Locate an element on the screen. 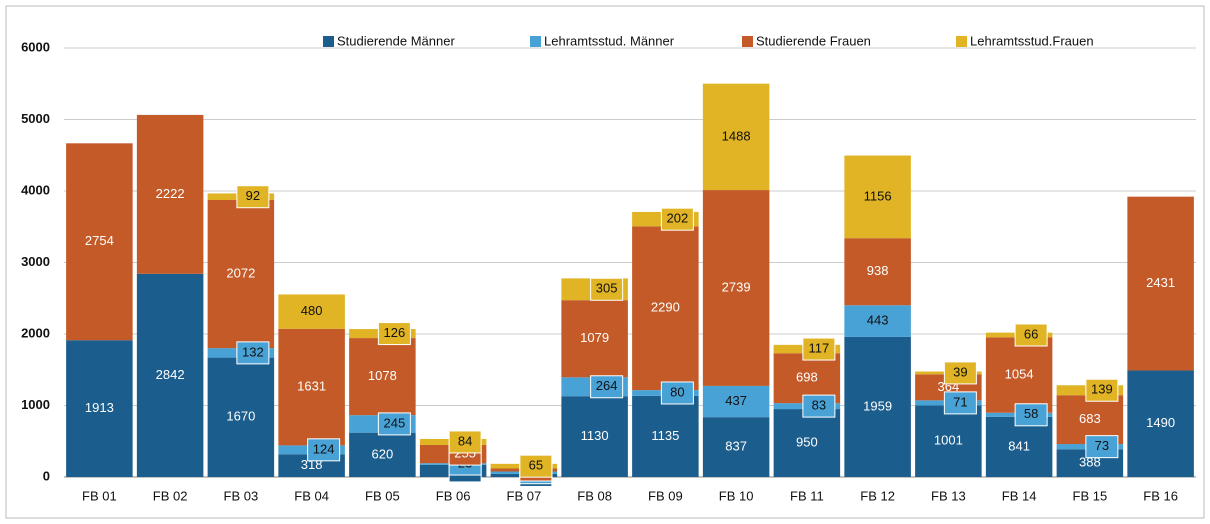 The width and height of the screenshot is (1210, 524). value-label: 2072 is located at coordinates (240, 273).